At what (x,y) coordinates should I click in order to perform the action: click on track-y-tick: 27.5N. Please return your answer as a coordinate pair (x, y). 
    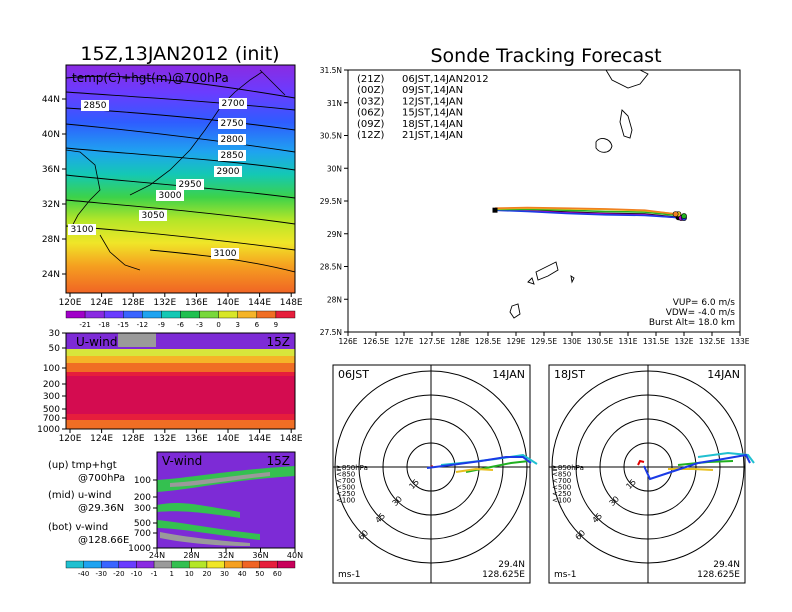
    Looking at the image, I should click on (331, 332).